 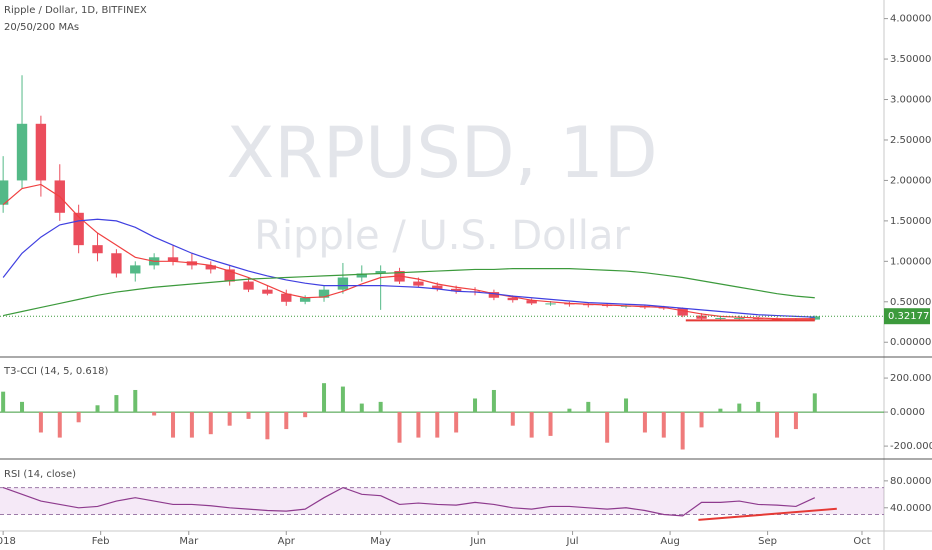 I want to click on y-tick-label: 0.0000, so click(x=907, y=412).